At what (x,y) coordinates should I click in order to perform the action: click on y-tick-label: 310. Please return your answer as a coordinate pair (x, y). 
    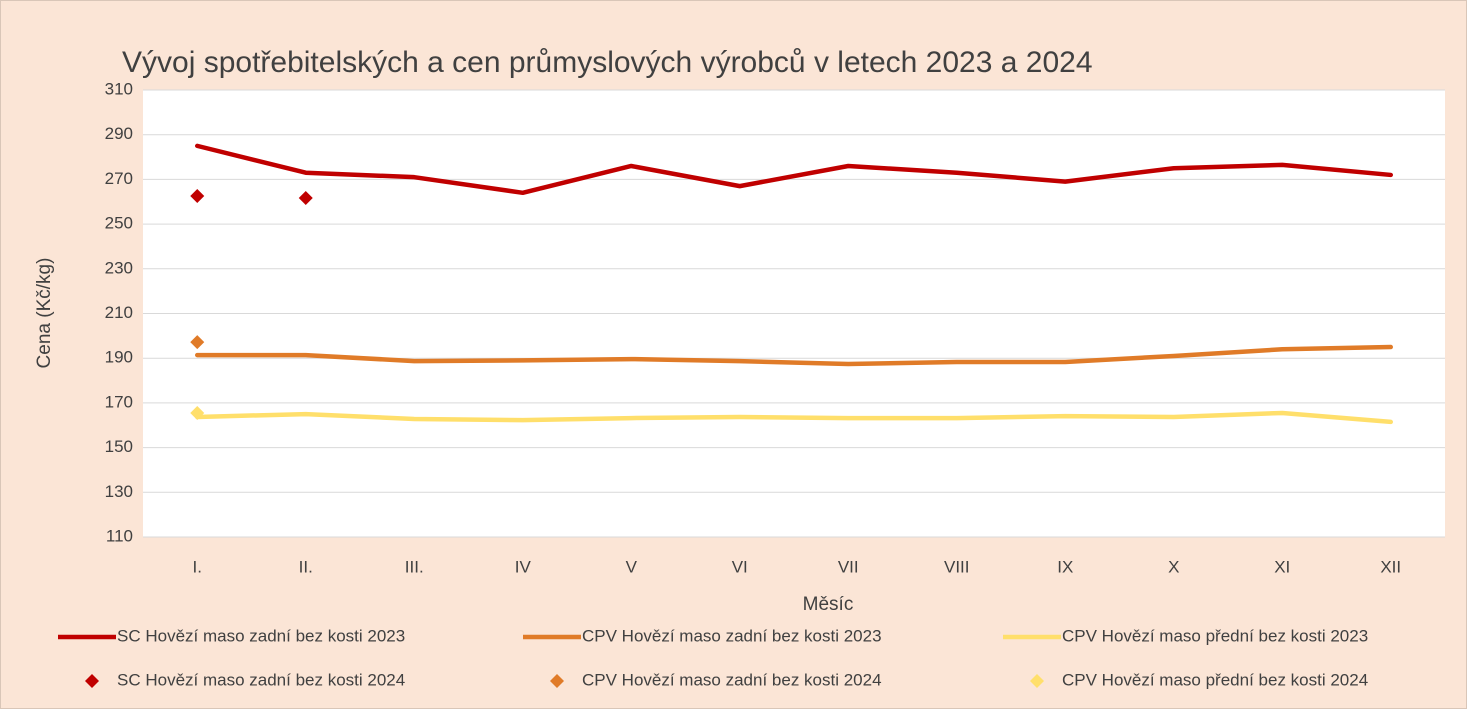
    Looking at the image, I should click on (119, 88).